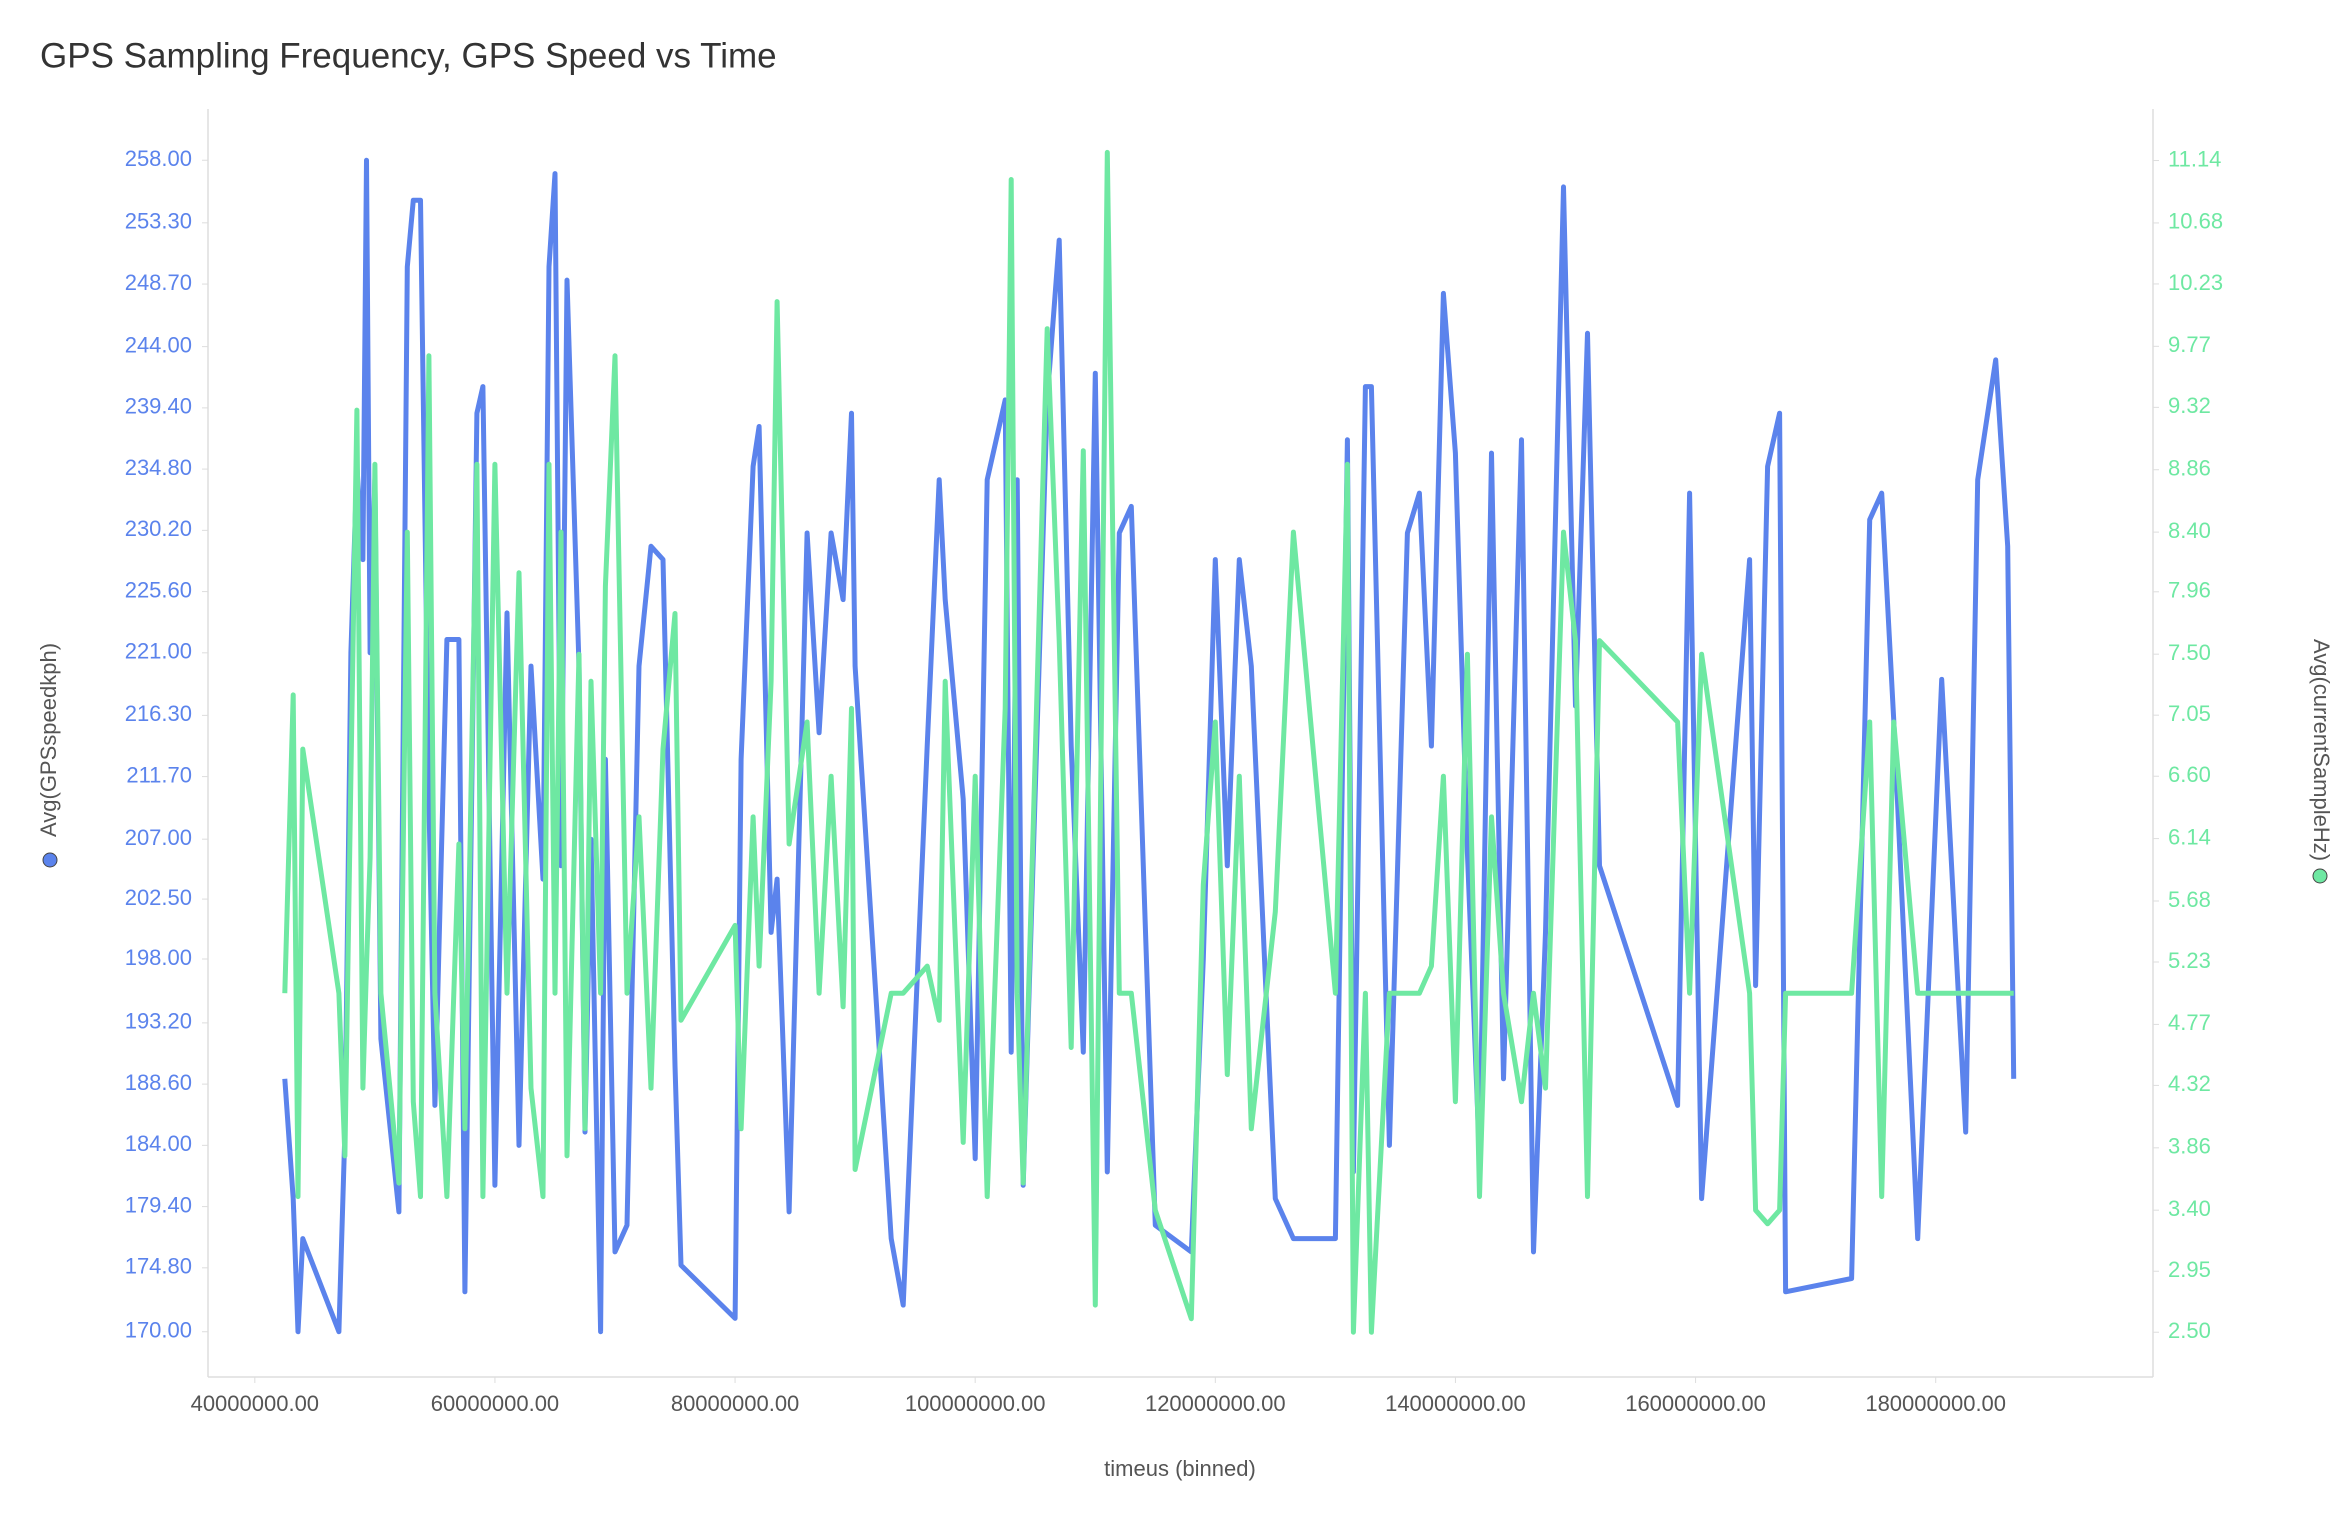  Describe the element at coordinates (158, 1266) in the screenshot. I see `y-tick-label: 174.80` at that location.